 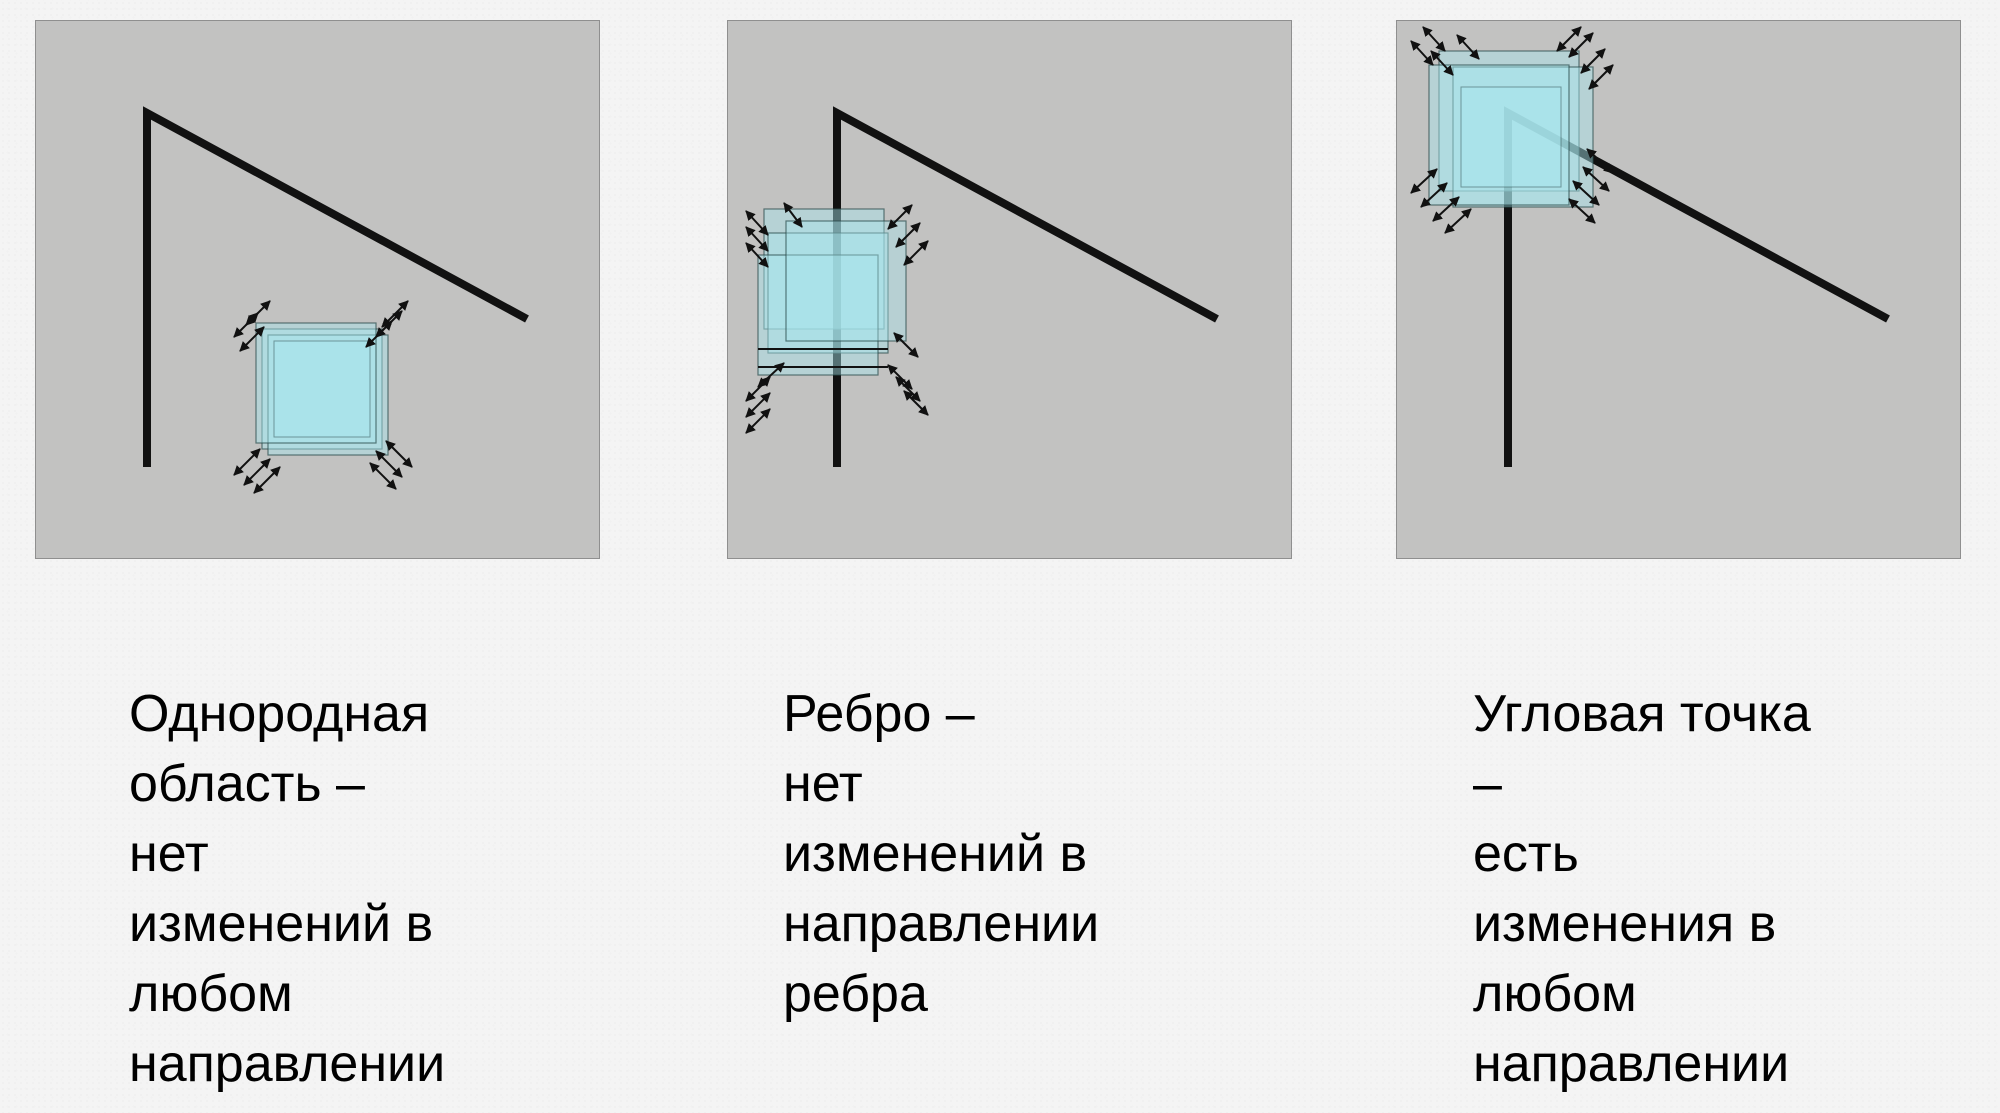 What do you see at coordinates (336, 286) in the screenshot?
I see `corner-shape-line` at bounding box center [336, 286].